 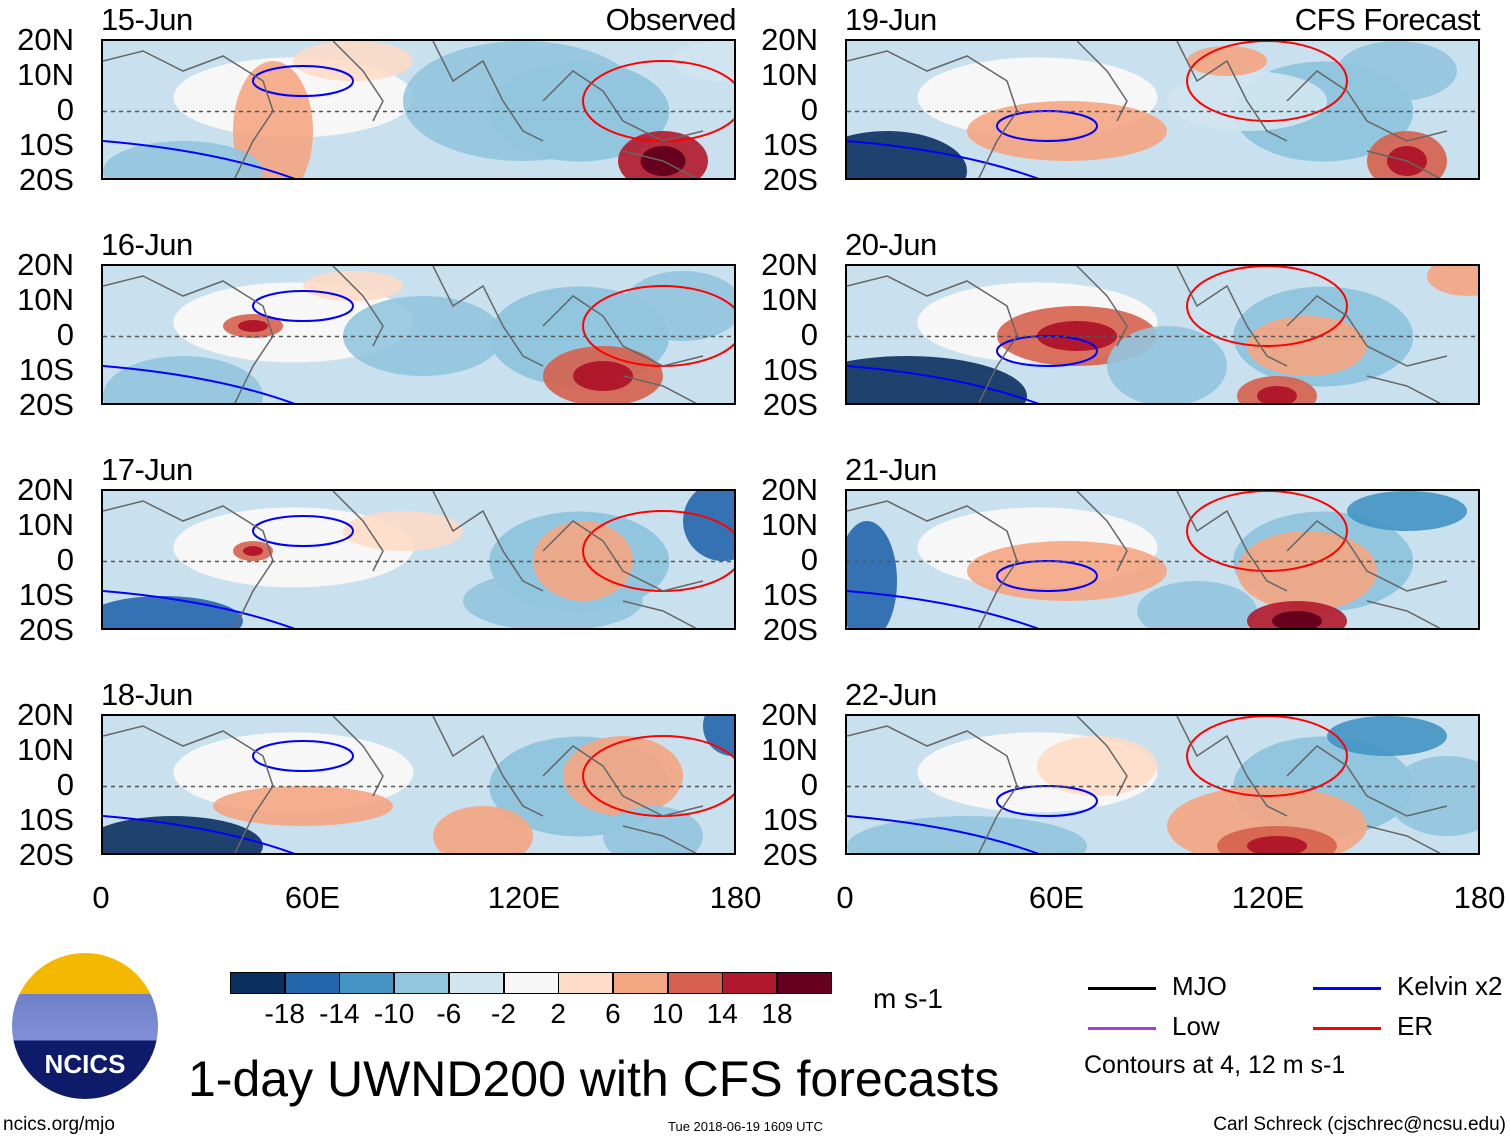 What do you see at coordinates (1196, 1026) in the screenshot?
I see `legend-label: Low` at bounding box center [1196, 1026].